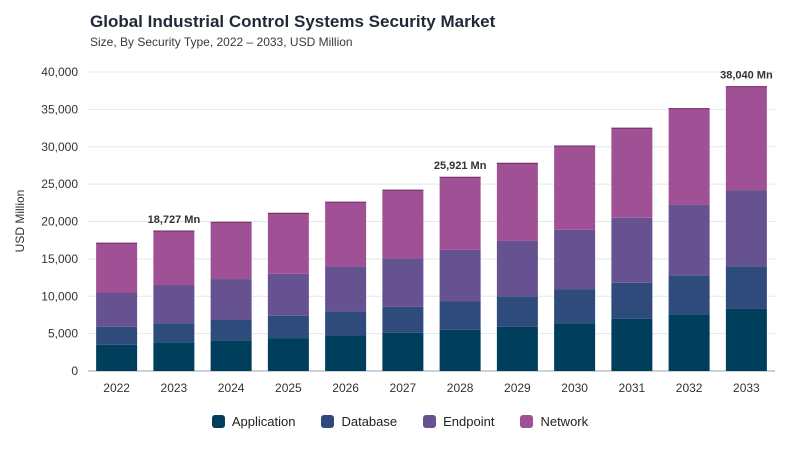 This screenshot has width=800, height=450. What do you see at coordinates (20, 221) in the screenshot?
I see `y-axis-label: USD Million` at bounding box center [20, 221].